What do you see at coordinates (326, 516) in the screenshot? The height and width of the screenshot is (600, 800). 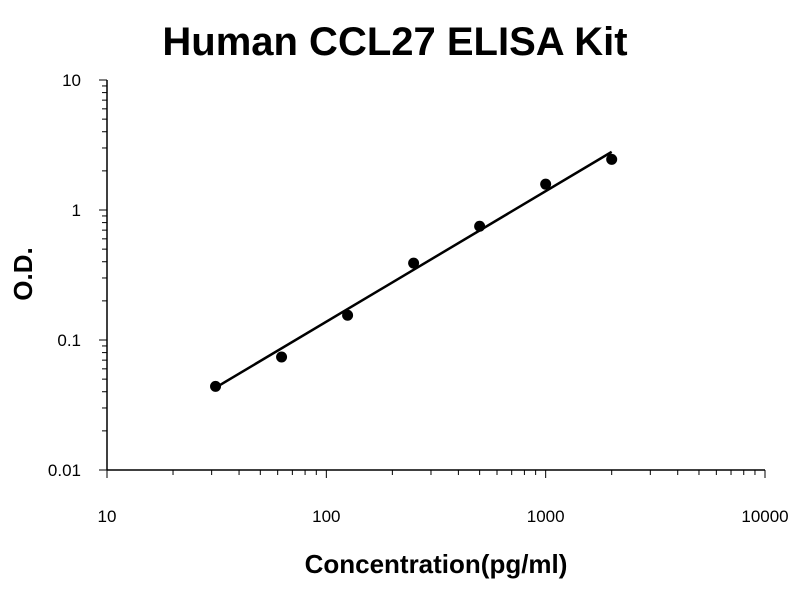 I see `x-tick-label: 100` at bounding box center [326, 516].